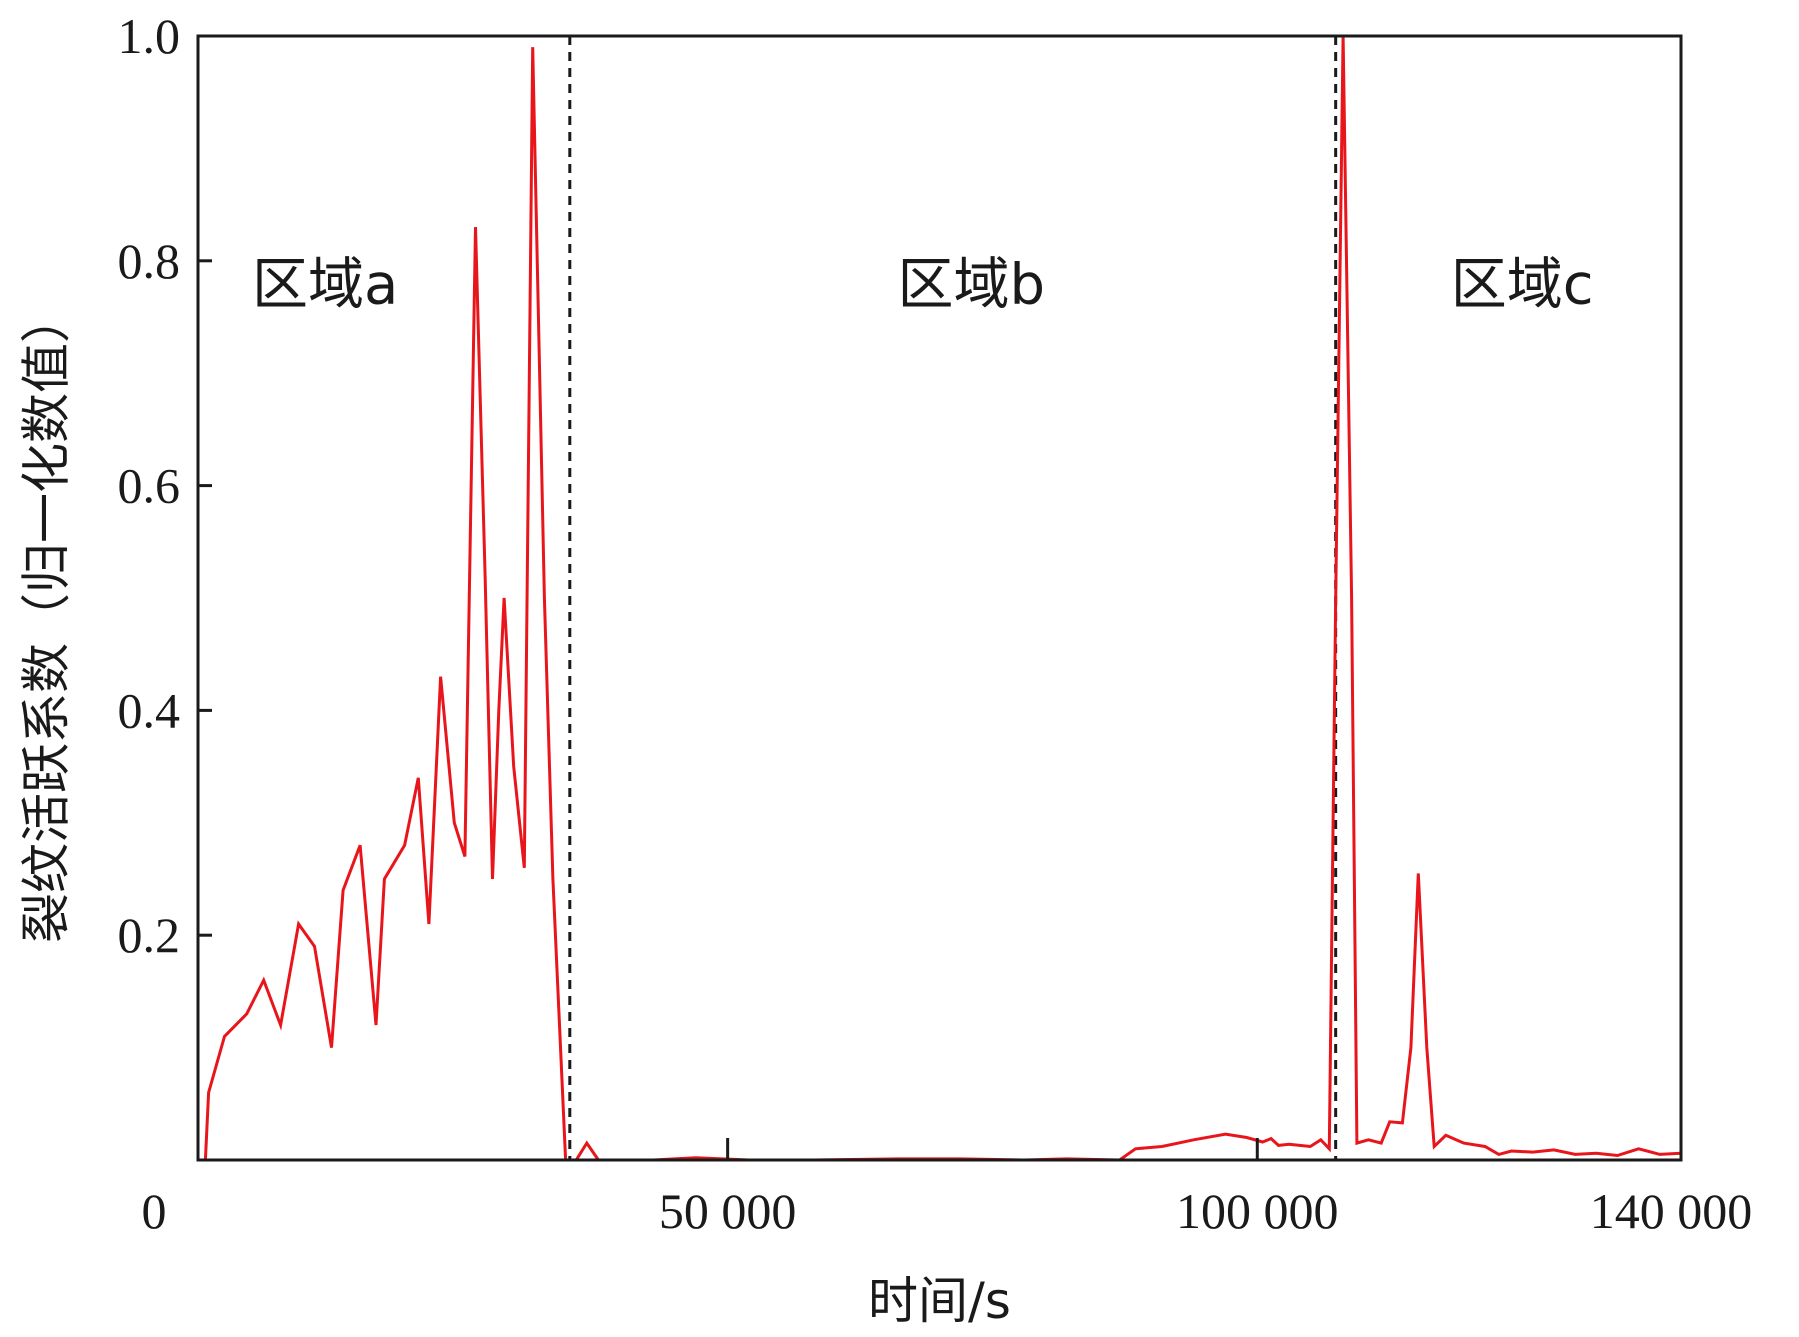 Image resolution: width=1799 pixels, height=1337 pixels. Describe the element at coordinates (149, 710) in the screenshot. I see `y-tick-label: 0.4` at that location.